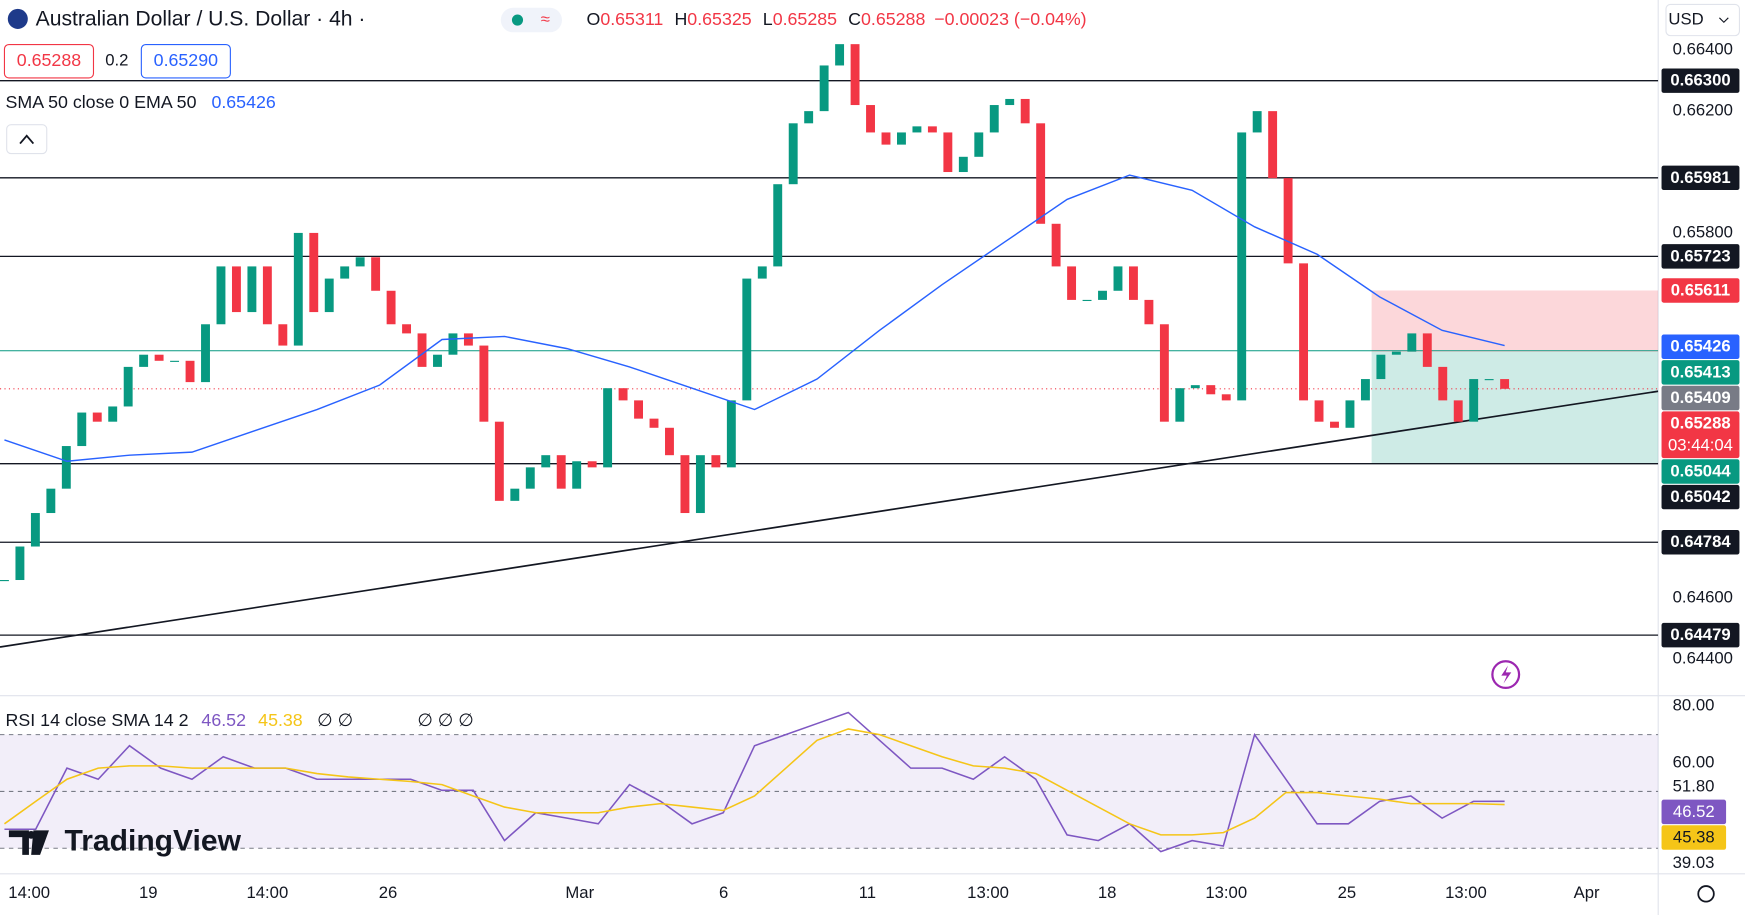 Image resolution: width=1745 pixels, height=915 pixels. I want to click on rsi-label: 45.38, so click(1694, 836).